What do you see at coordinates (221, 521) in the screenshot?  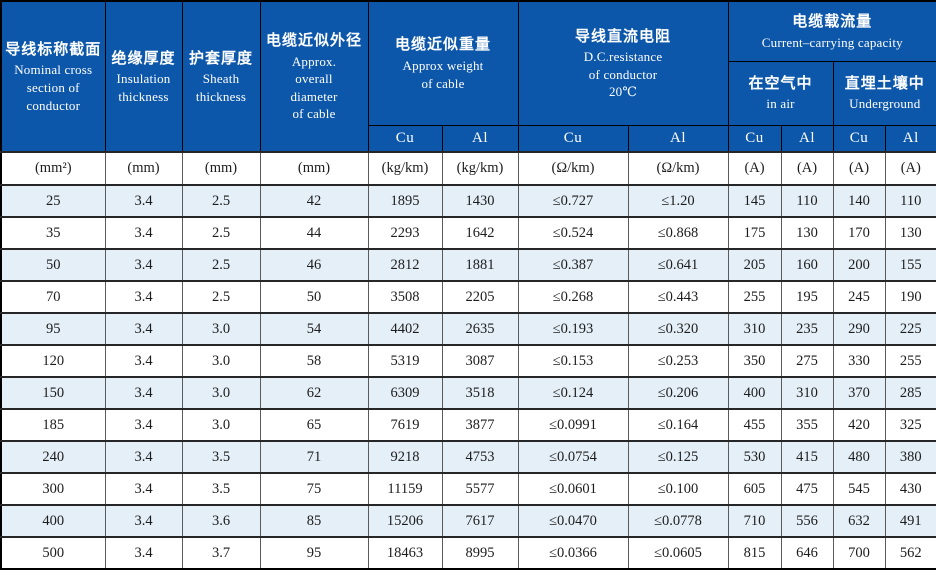 I see `table-cell: 3.6` at bounding box center [221, 521].